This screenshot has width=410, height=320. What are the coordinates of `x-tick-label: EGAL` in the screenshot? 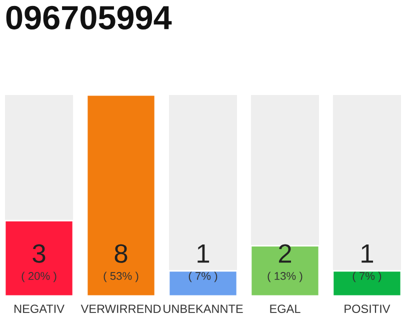 It's located at (285, 309).